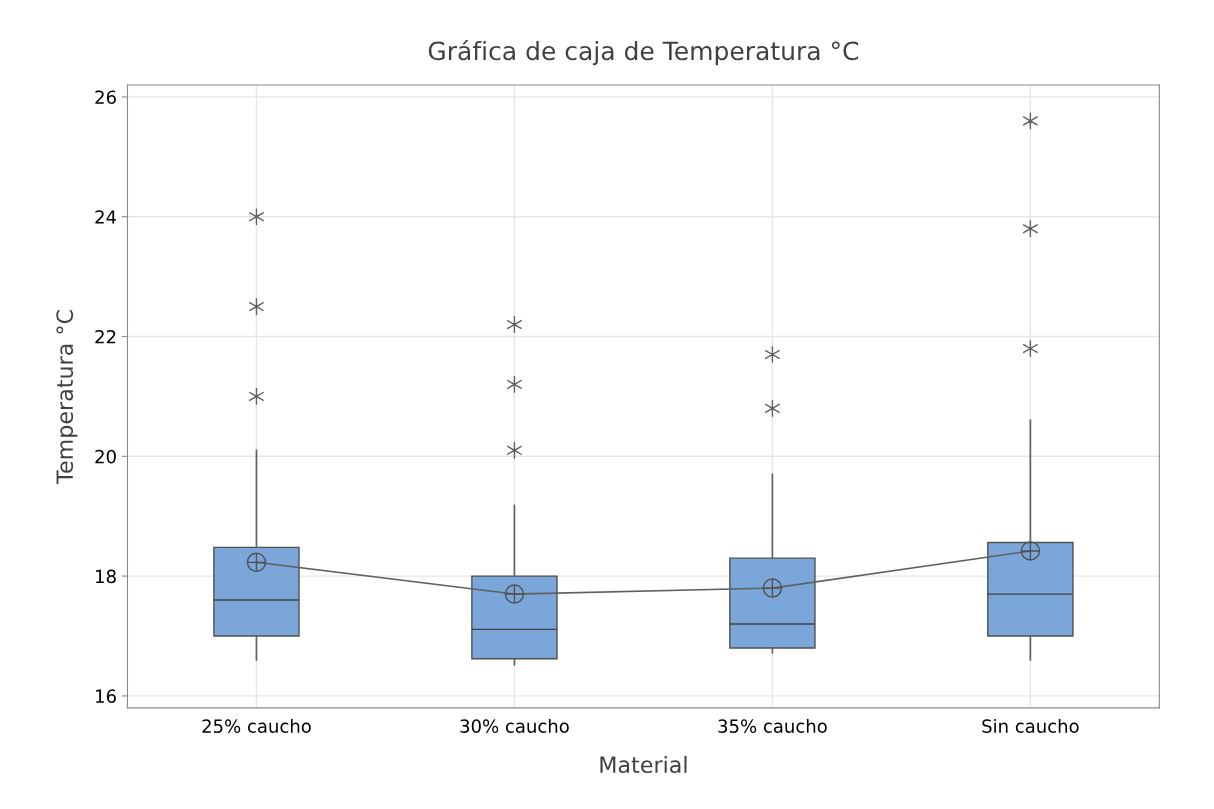 This screenshot has width=1214, height=809. Describe the element at coordinates (105, 97) in the screenshot. I see `y-tick-label: 26` at that location.